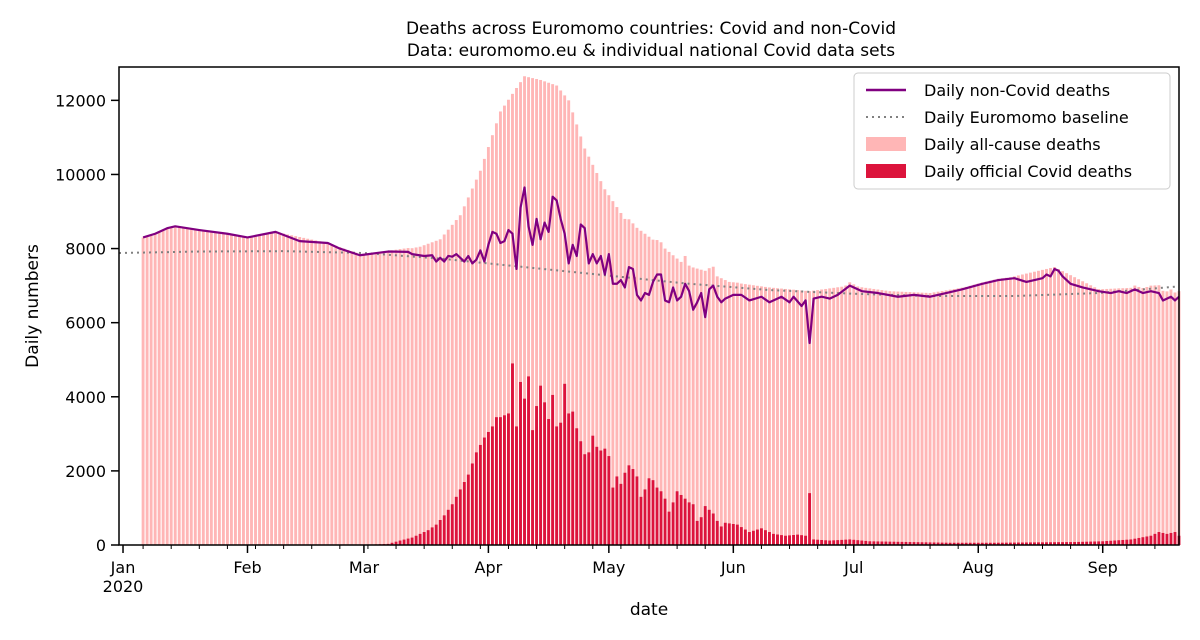  Describe the element at coordinates (649, 610) in the screenshot. I see `x-axis-label: date` at that location.